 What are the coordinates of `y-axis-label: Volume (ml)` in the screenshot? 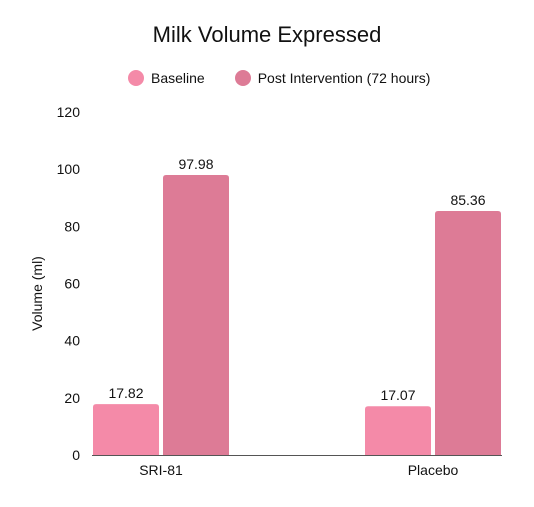 It's located at (37, 293).